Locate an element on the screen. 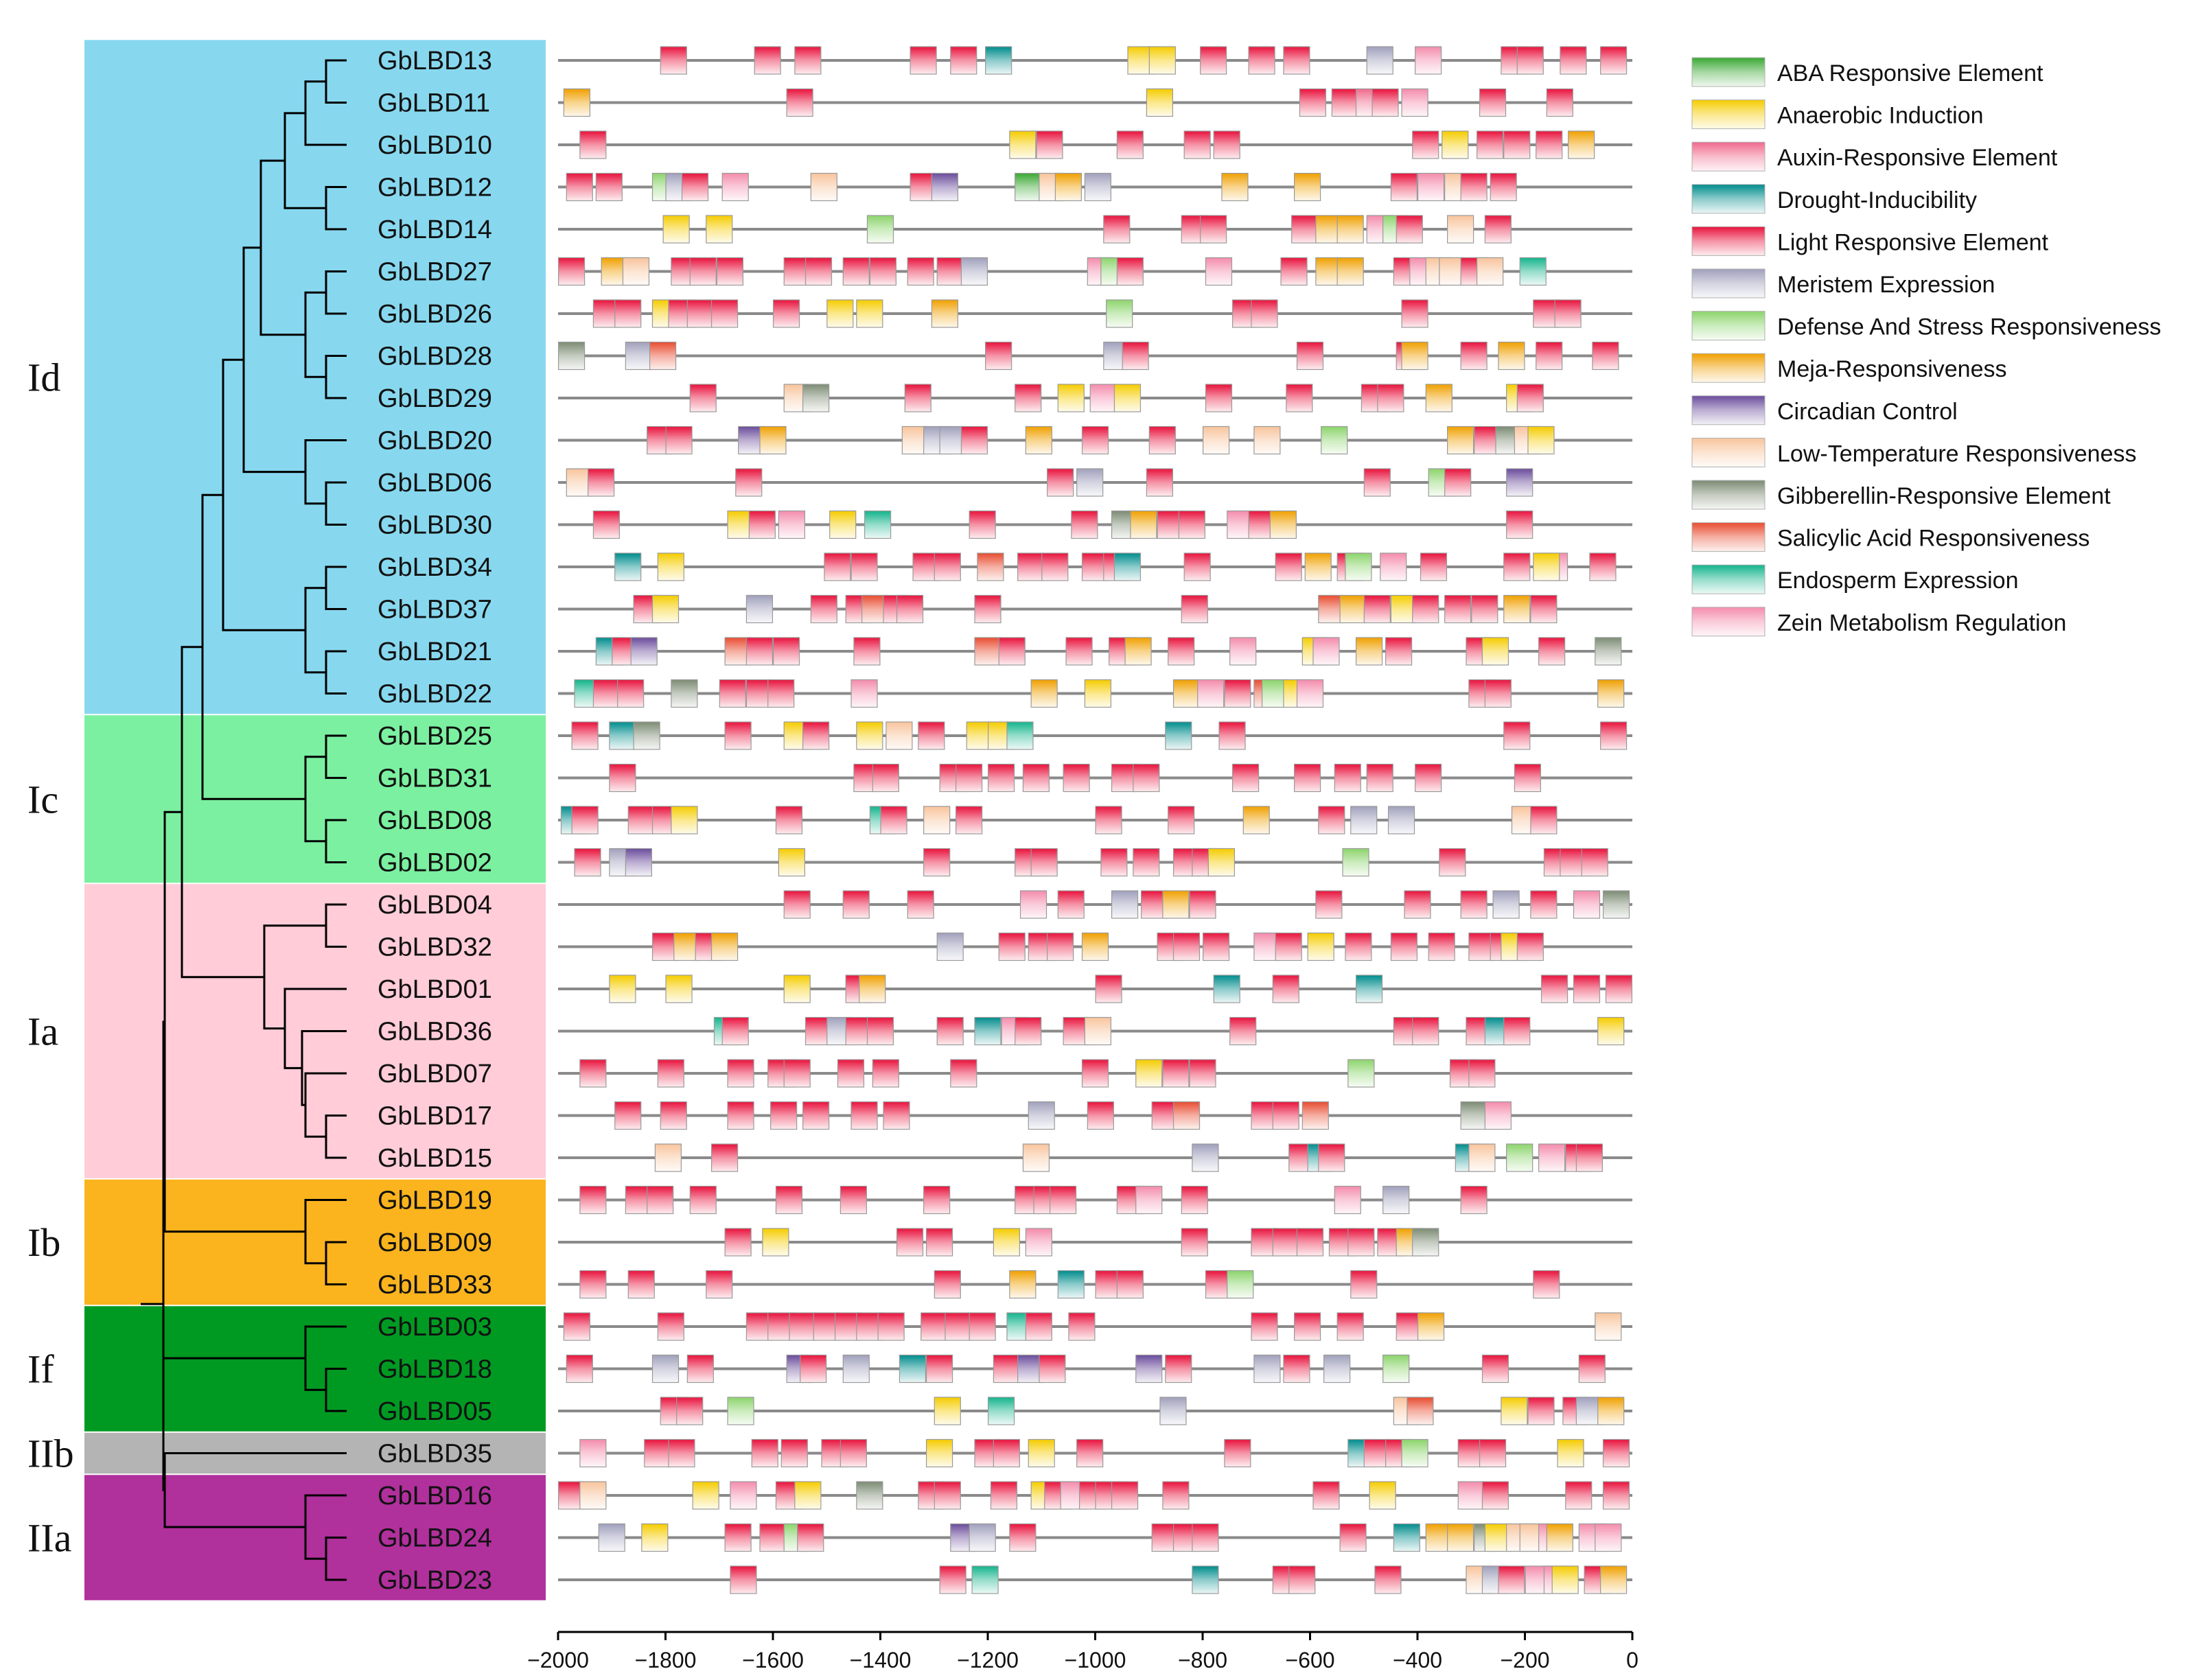 This screenshot has height=1680, width=2211. cis-element-low is located at coordinates (1267, 440).